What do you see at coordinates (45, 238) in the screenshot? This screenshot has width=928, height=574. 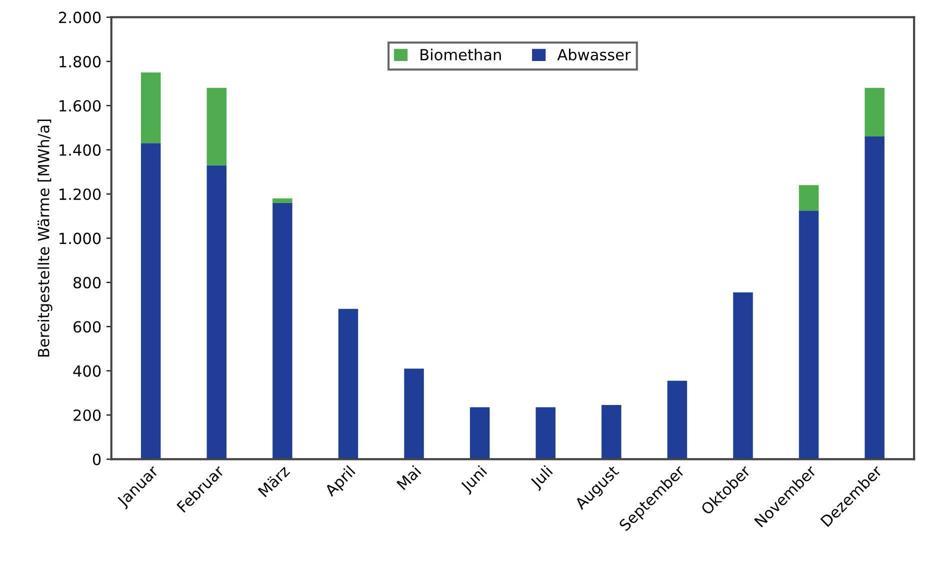 I see `y-axis-title: Bereitgestellte Wärme [MWh/a]` at bounding box center [45, 238].